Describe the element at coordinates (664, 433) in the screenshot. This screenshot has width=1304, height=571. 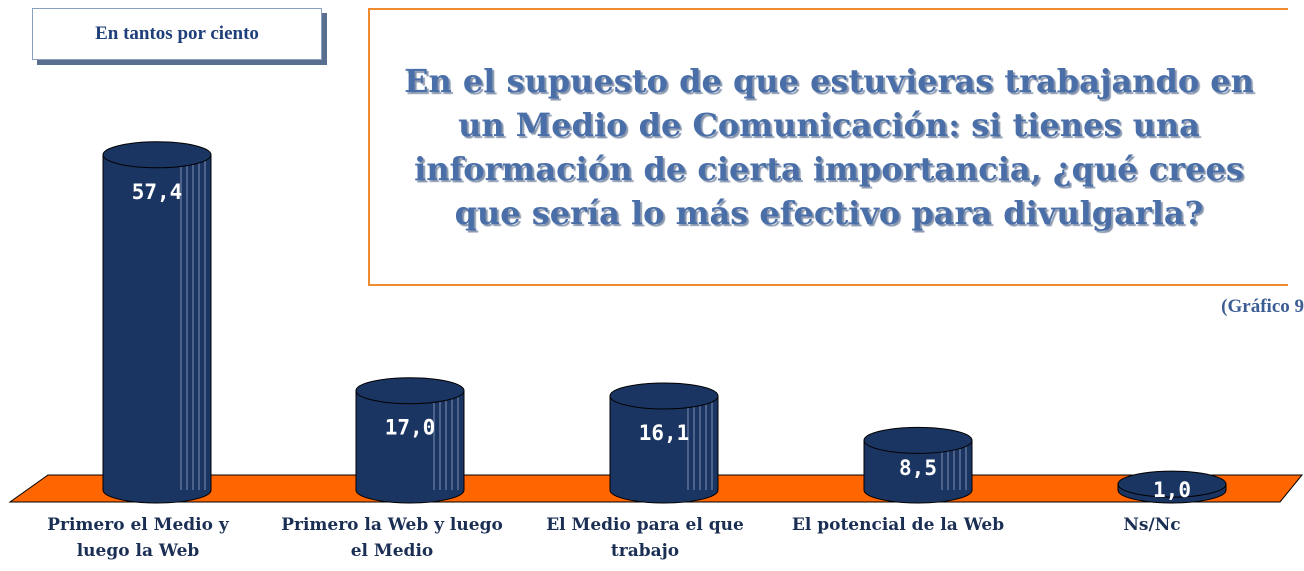
I see `data-label: 16,1` at that location.